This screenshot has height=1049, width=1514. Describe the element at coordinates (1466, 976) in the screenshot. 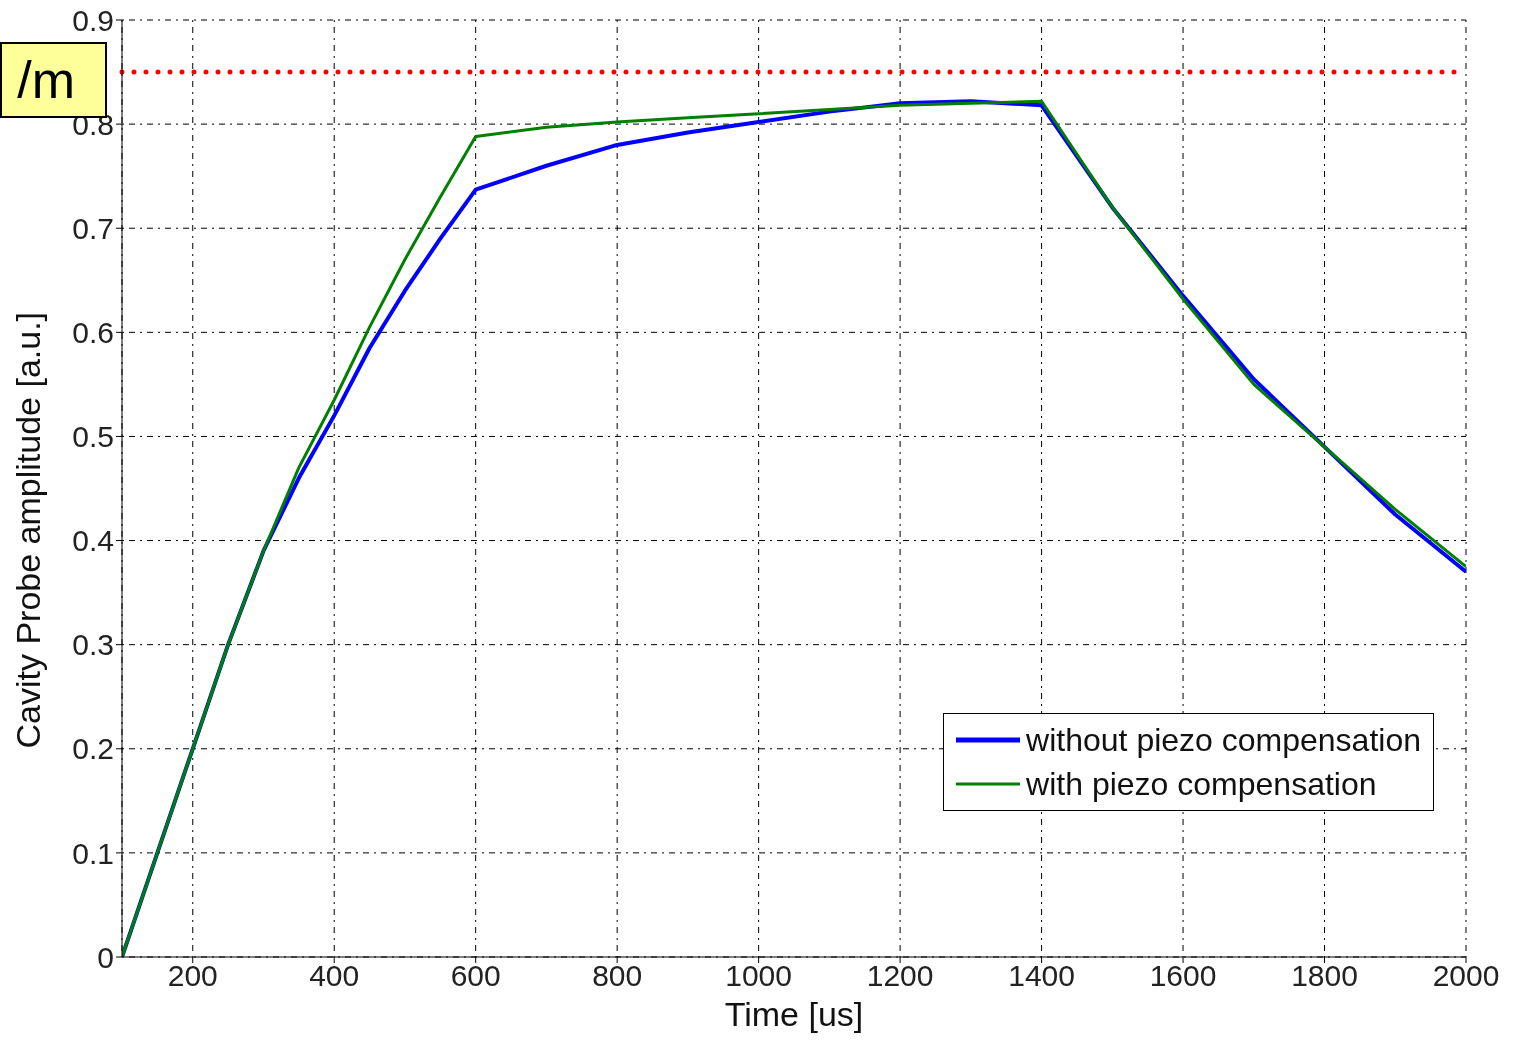

I see `x-tick-label: 2000` at that location.